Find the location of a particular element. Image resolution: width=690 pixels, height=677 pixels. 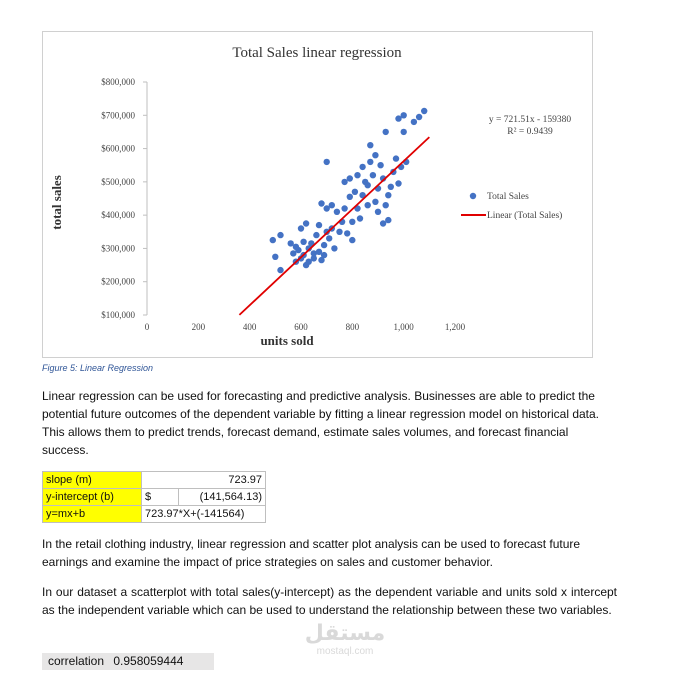

chart-title: Total Sales linear regression is located at coordinates (317, 53).